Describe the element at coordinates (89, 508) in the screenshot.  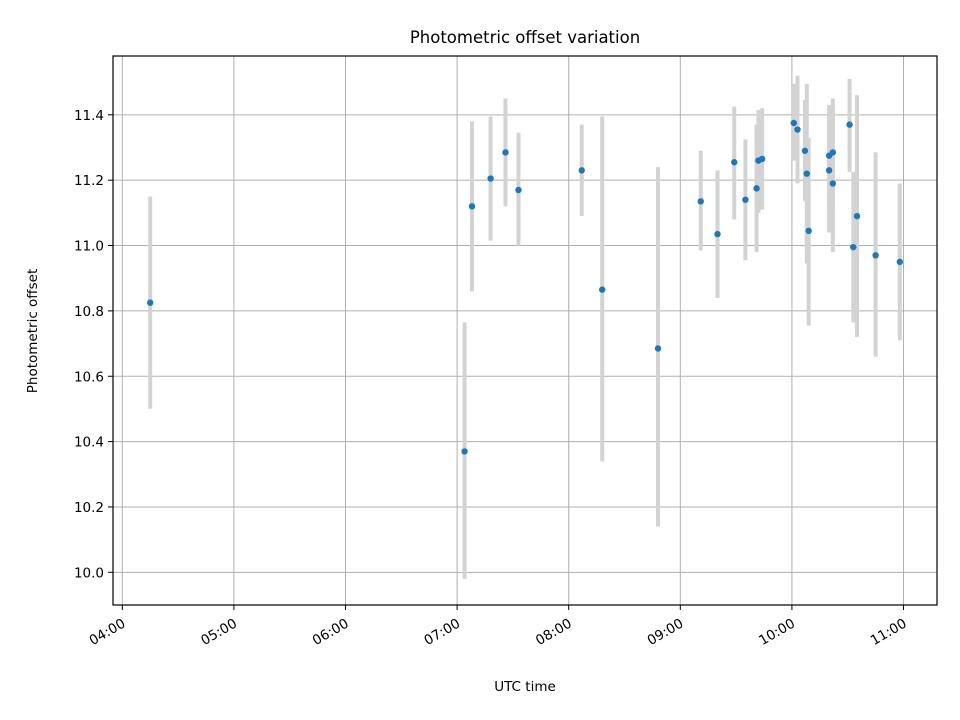
I see `y-tick-label: 10.2` at that location.